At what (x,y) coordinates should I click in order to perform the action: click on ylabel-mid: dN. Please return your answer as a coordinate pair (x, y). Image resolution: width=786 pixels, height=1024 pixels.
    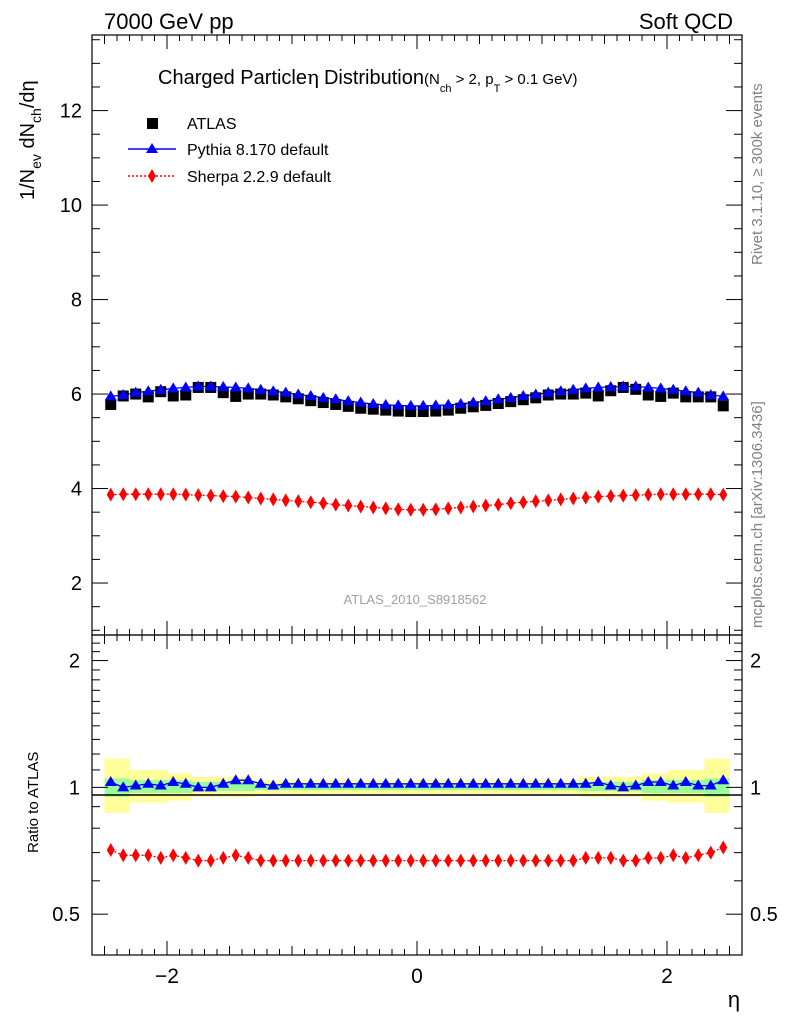
    Looking at the image, I should click on (28, 138).